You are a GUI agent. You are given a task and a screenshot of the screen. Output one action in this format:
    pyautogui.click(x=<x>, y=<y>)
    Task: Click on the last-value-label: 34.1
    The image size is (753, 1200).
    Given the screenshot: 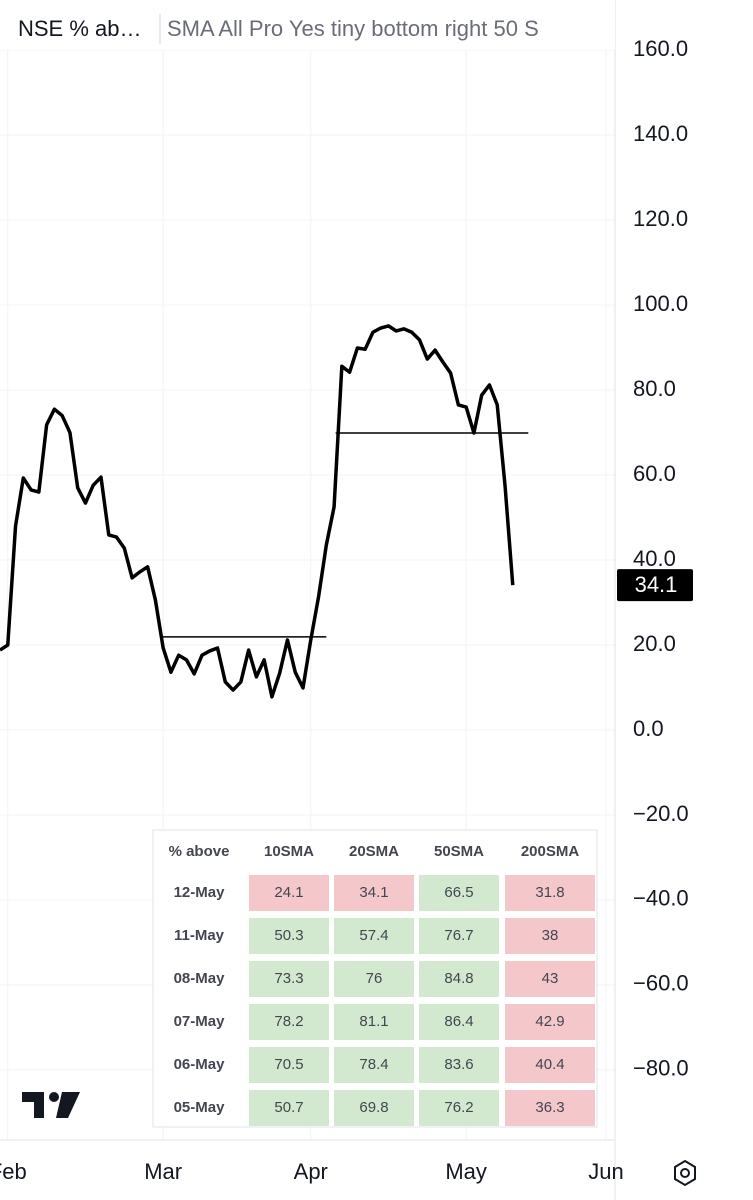 What is the action you would take?
    pyautogui.click(x=656, y=584)
    